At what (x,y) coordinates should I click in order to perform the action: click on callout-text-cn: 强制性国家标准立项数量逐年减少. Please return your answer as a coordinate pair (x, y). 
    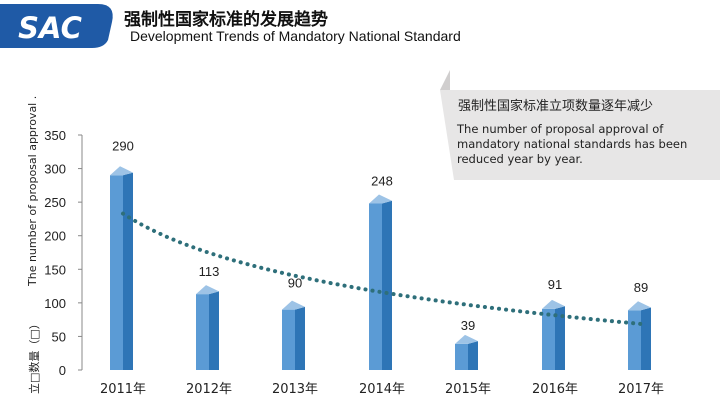
    Looking at the image, I should click on (556, 106).